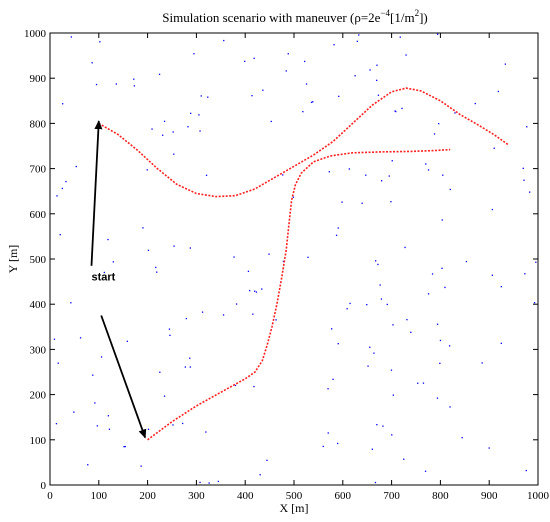 This screenshot has height=522, width=550. I want to click on x-tick-label: 200, so click(147, 496).